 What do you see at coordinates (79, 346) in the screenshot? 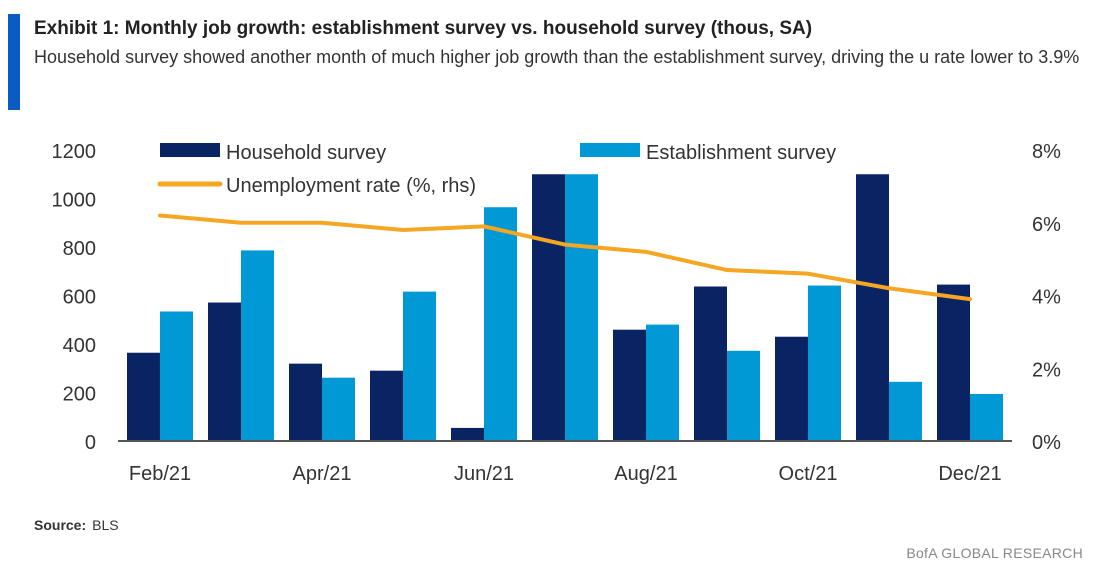
I see `y-tick-label: 400` at bounding box center [79, 346].